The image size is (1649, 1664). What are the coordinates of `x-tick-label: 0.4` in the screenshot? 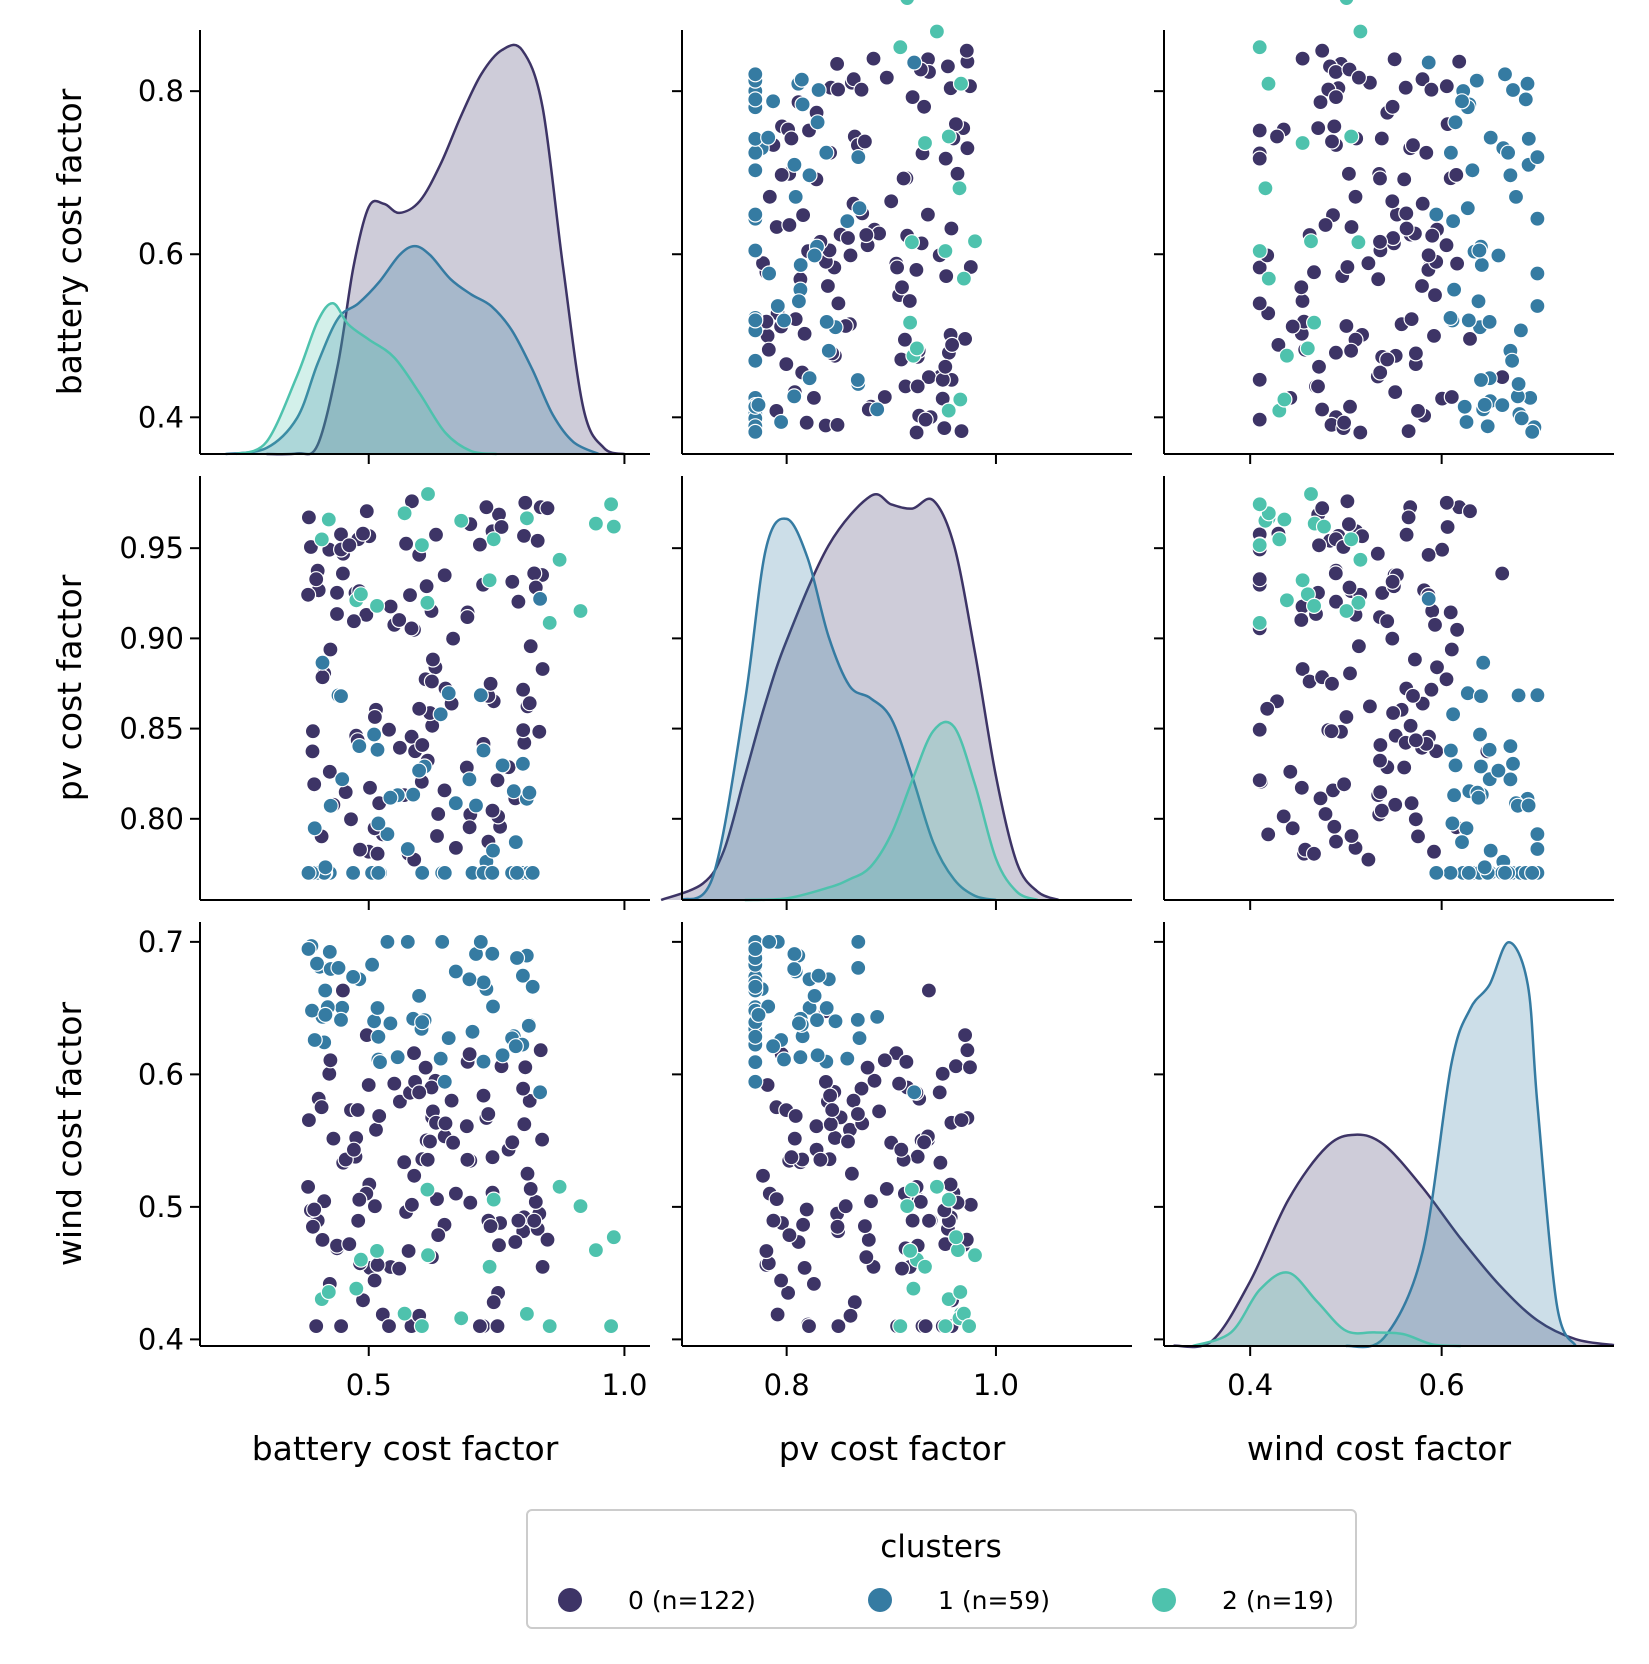 It's located at (1250, 1385).